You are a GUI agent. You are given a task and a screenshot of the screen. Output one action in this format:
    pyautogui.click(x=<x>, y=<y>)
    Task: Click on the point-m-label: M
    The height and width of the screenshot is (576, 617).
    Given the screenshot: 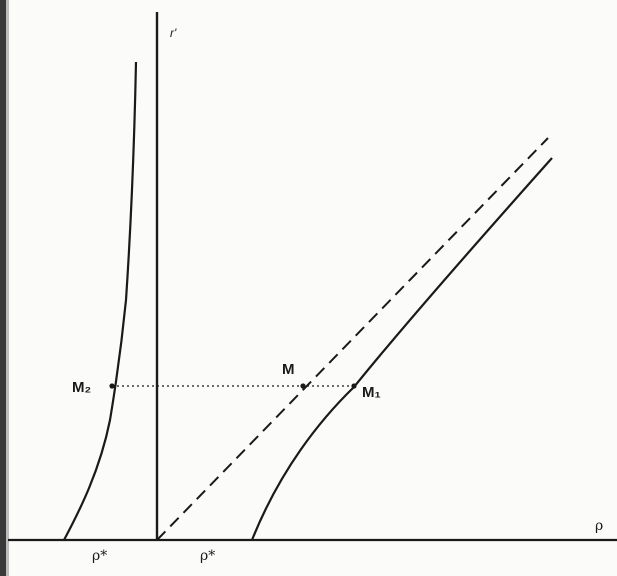 What is the action you would take?
    pyautogui.click(x=288, y=369)
    